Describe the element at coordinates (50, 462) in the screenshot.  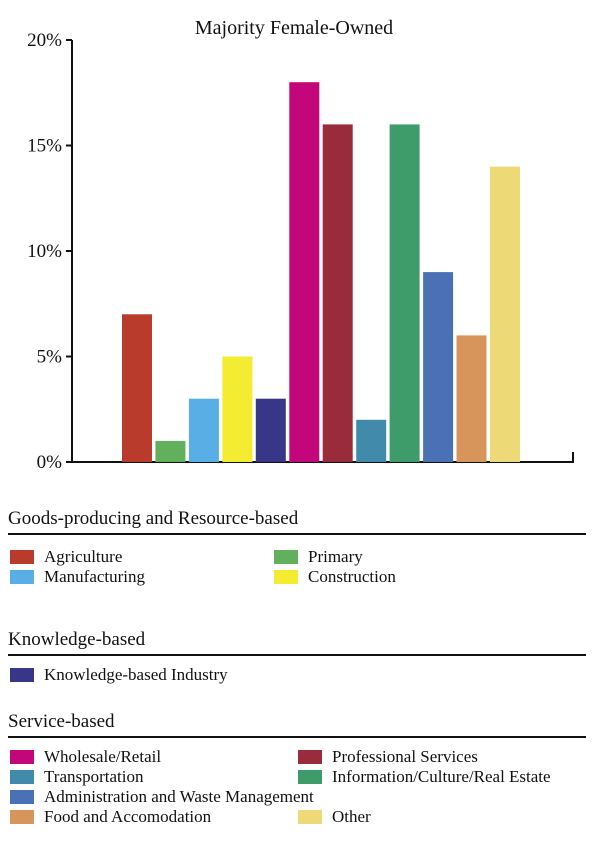
I see `y-tick-label: 0%` at that location.